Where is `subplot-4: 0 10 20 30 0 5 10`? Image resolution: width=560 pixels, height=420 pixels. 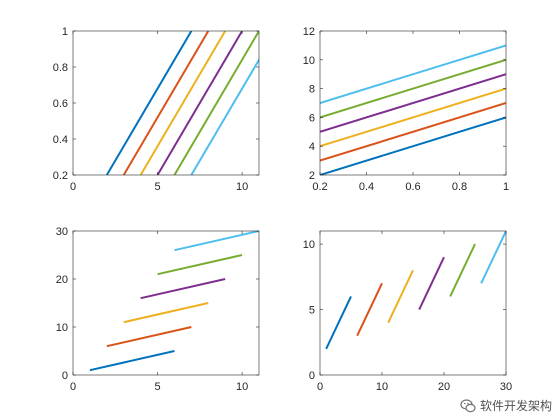
subplot-4: 0 10 20 30 0 5 10 is located at coordinates (407, 311).